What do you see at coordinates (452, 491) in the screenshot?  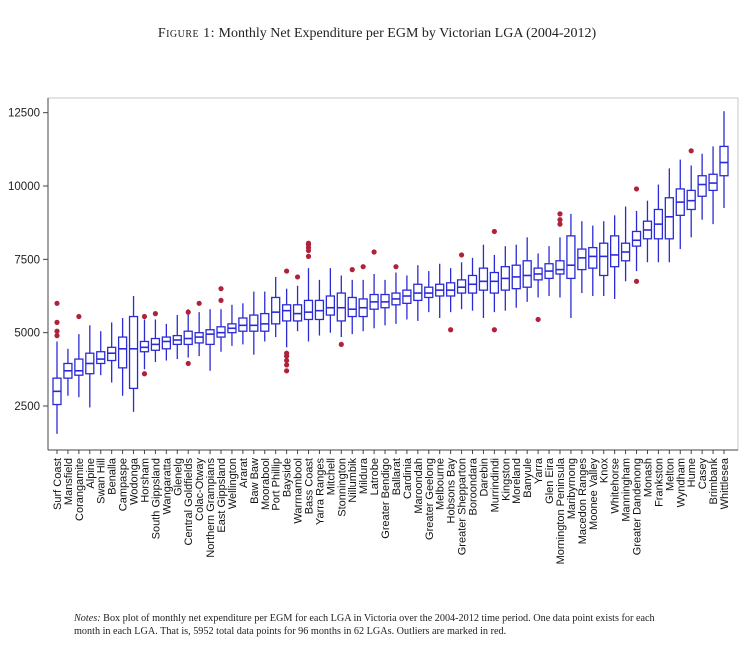 I see `x-tick-label: Hobsons Bay` at bounding box center [452, 491].